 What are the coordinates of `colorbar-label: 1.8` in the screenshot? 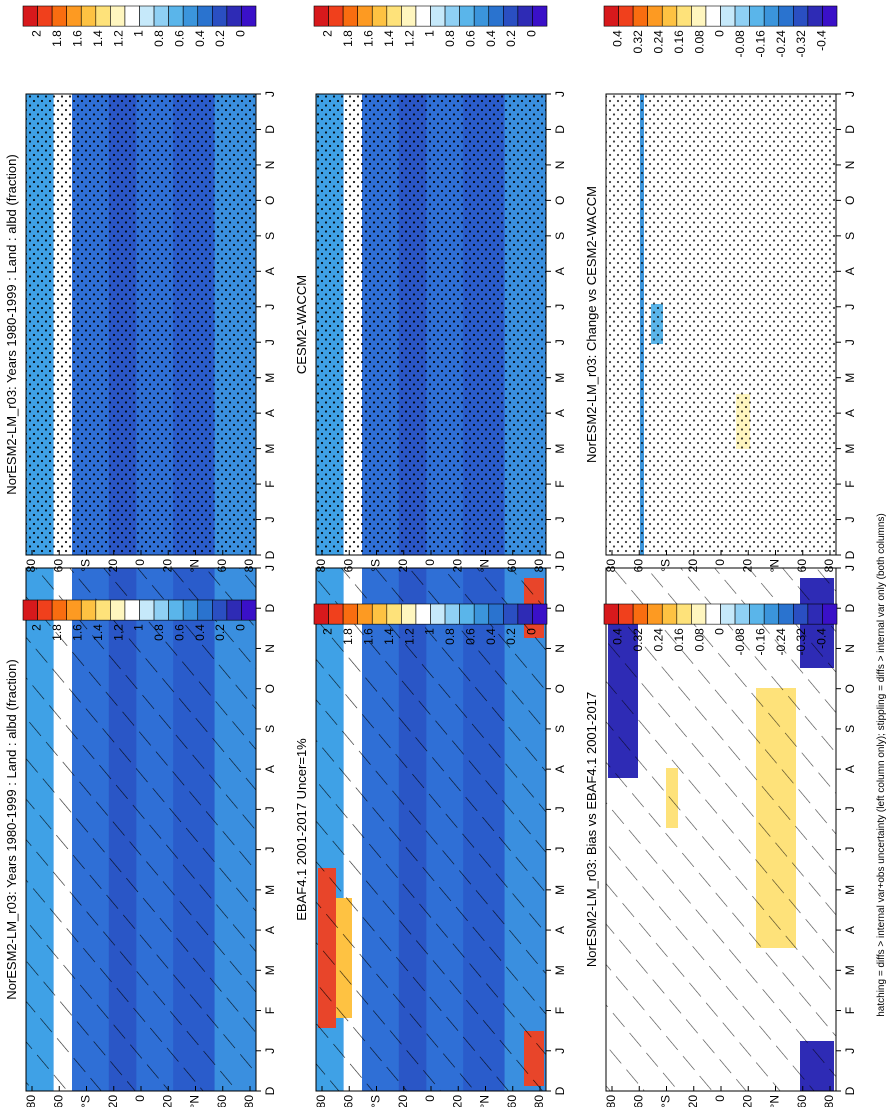 It's located at (57, 38).